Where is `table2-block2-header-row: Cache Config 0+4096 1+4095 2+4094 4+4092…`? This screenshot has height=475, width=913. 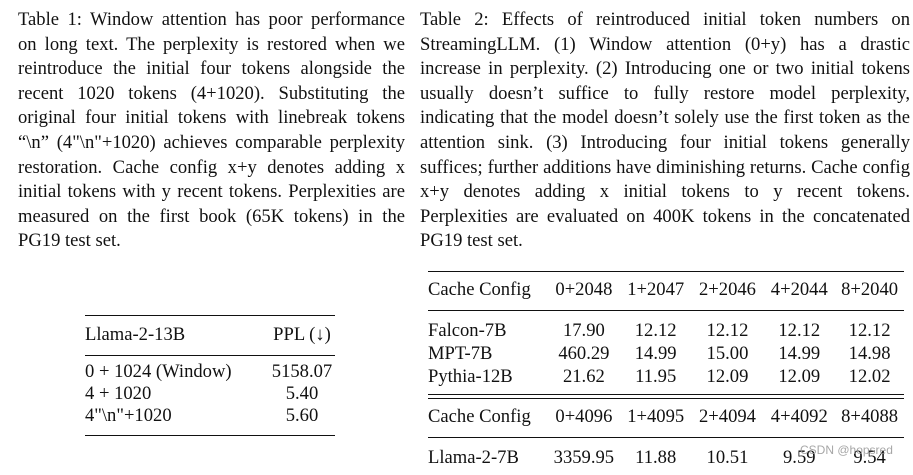 table2-block2-header-row: Cache Config 0+4096 1+4095 2+4094 4+4092… is located at coordinates (666, 416).